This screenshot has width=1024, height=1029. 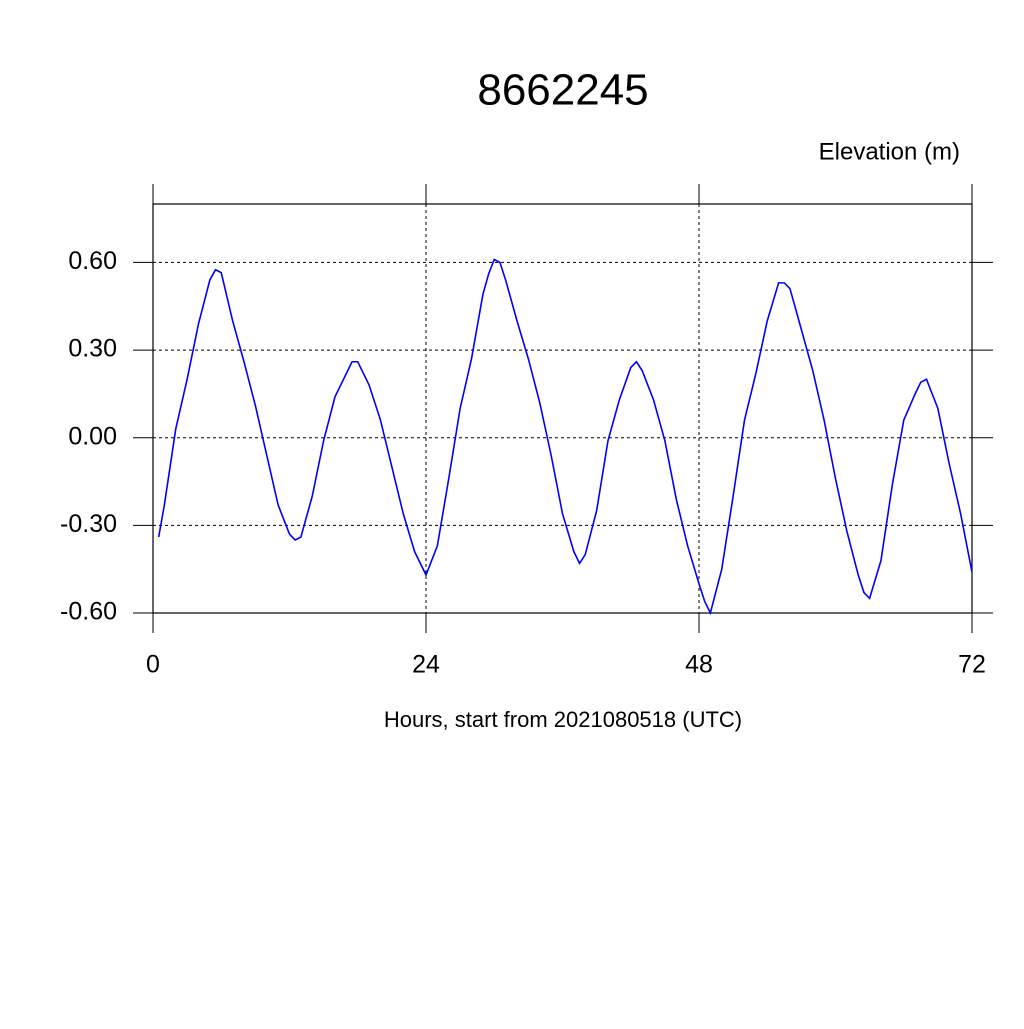 What do you see at coordinates (88, 524) in the screenshot?
I see `y-tick-label: -0.30` at bounding box center [88, 524].